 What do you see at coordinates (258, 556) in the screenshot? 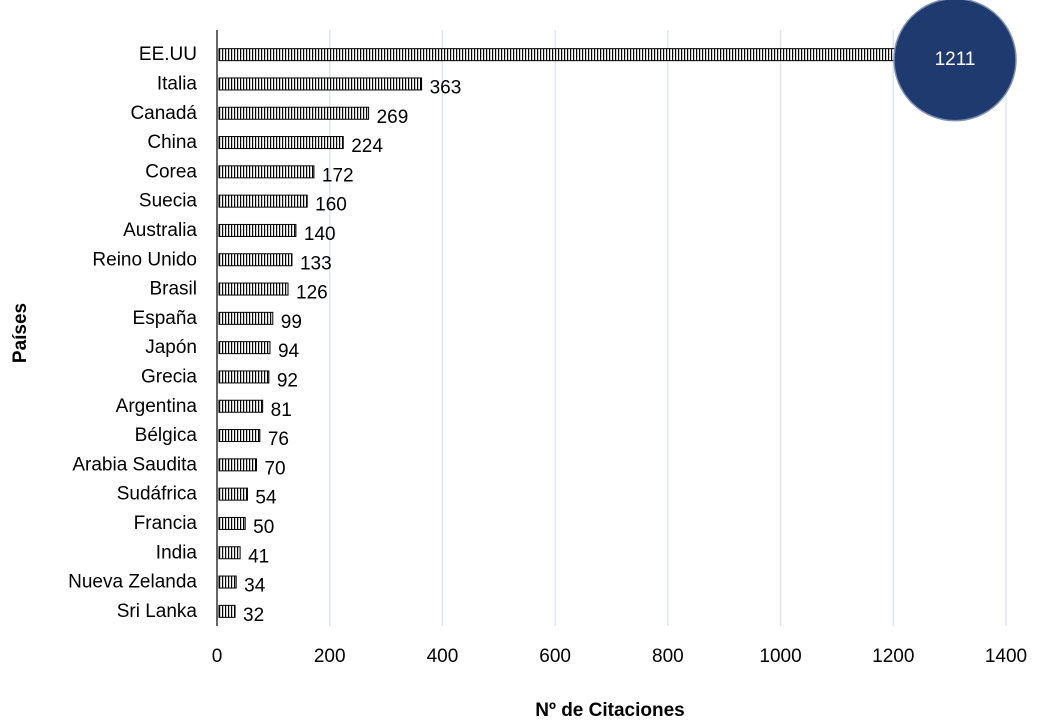
I see `data-label: 41` at bounding box center [258, 556].